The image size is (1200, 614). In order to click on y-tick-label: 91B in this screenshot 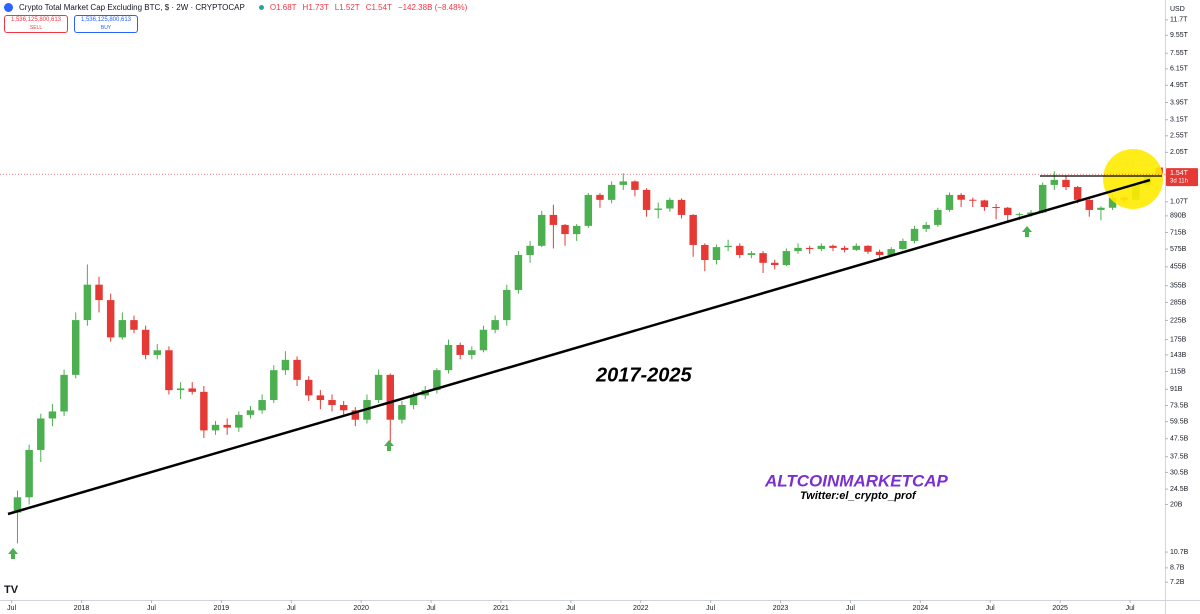, I will do `click(1176, 389)`.